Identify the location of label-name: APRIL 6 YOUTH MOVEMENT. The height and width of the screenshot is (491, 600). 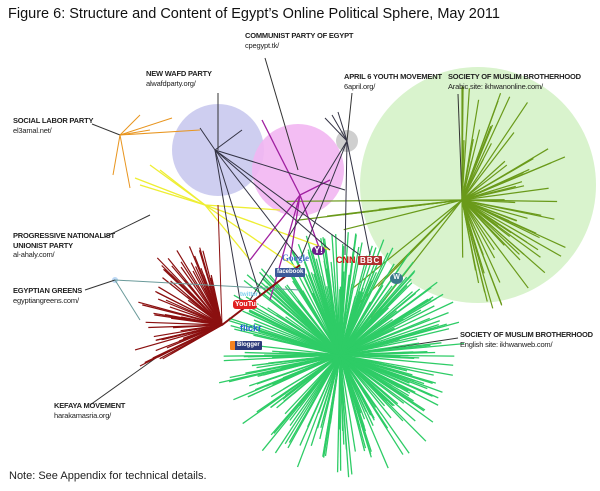
(393, 76).